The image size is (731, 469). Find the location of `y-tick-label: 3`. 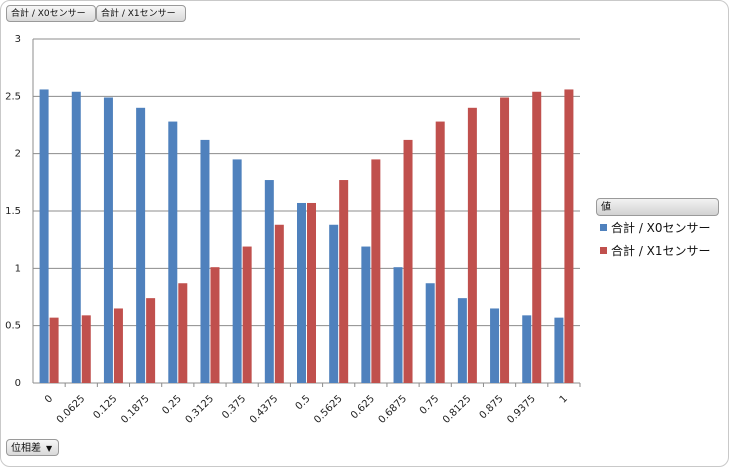

y-tick-label: 3 is located at coordinates (18, 39).